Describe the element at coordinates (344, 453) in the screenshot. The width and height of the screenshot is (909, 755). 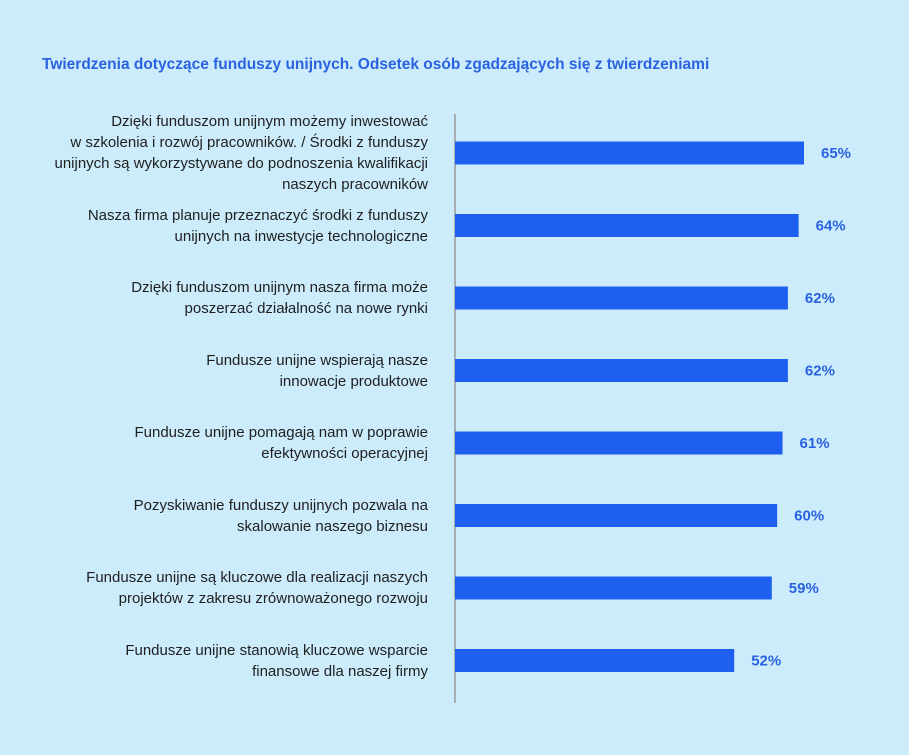
I see `category-label-line: efektywności operacyjnej` at that location.